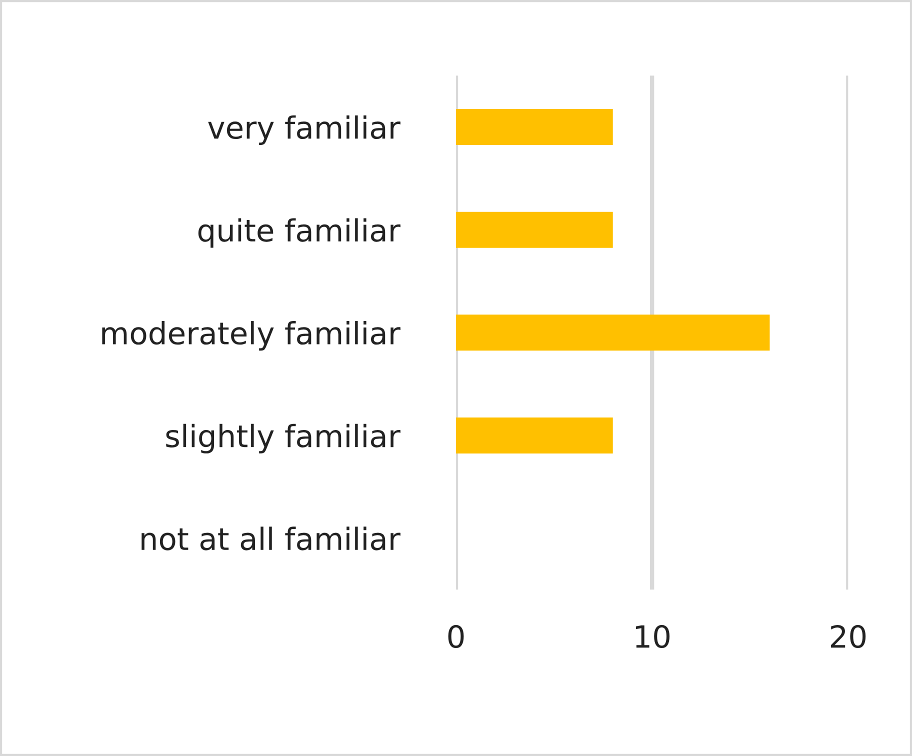 This screenshot has width=912, height=756. I want to click on x-tick-label: 10, so click(653, 636).